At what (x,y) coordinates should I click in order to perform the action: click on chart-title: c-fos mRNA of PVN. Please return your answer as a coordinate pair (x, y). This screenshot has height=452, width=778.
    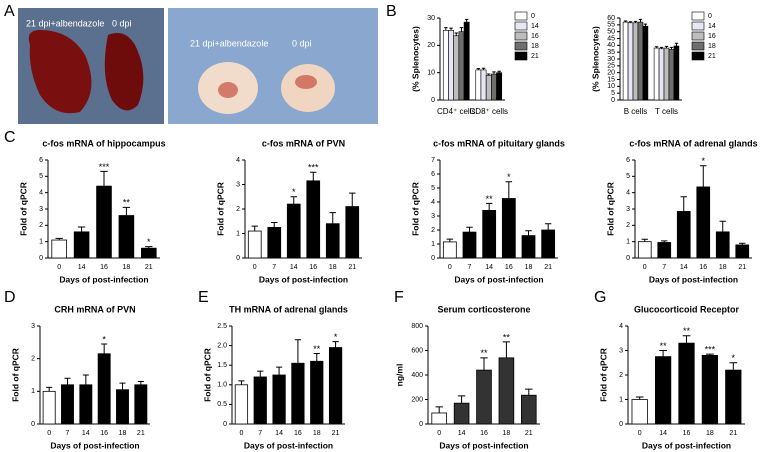
    Looking at the image, I should click on (303, 143).